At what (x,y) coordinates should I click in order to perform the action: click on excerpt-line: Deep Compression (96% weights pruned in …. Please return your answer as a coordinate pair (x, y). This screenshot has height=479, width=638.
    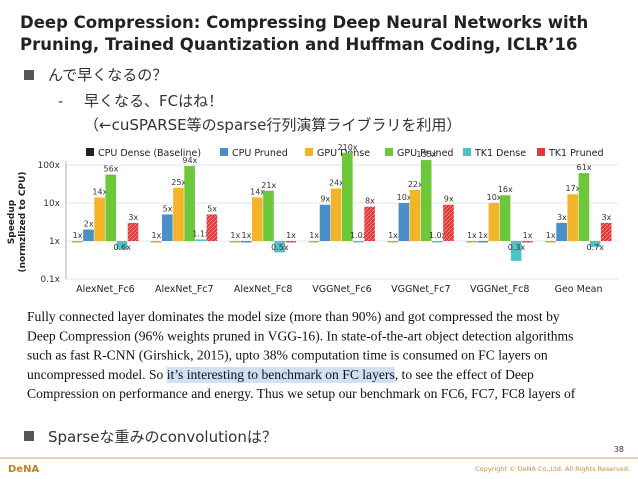
    Looking at the image, I should click on (300, 336).